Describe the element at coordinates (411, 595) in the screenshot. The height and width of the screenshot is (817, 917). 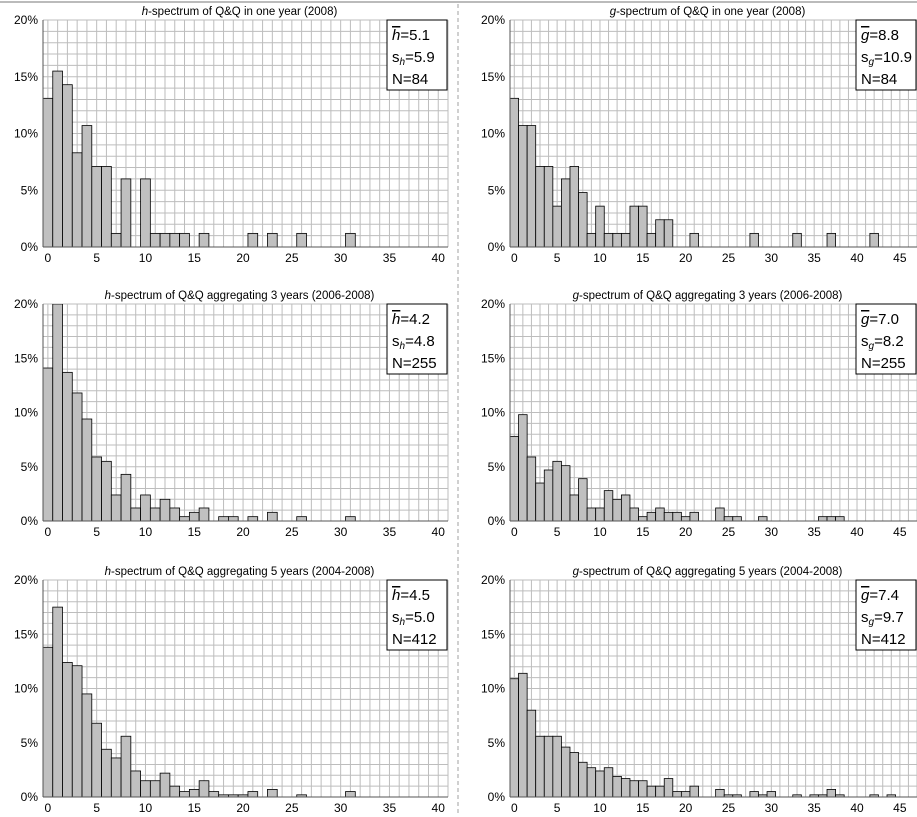
I see `mean-stat: h=4.5` at that location.